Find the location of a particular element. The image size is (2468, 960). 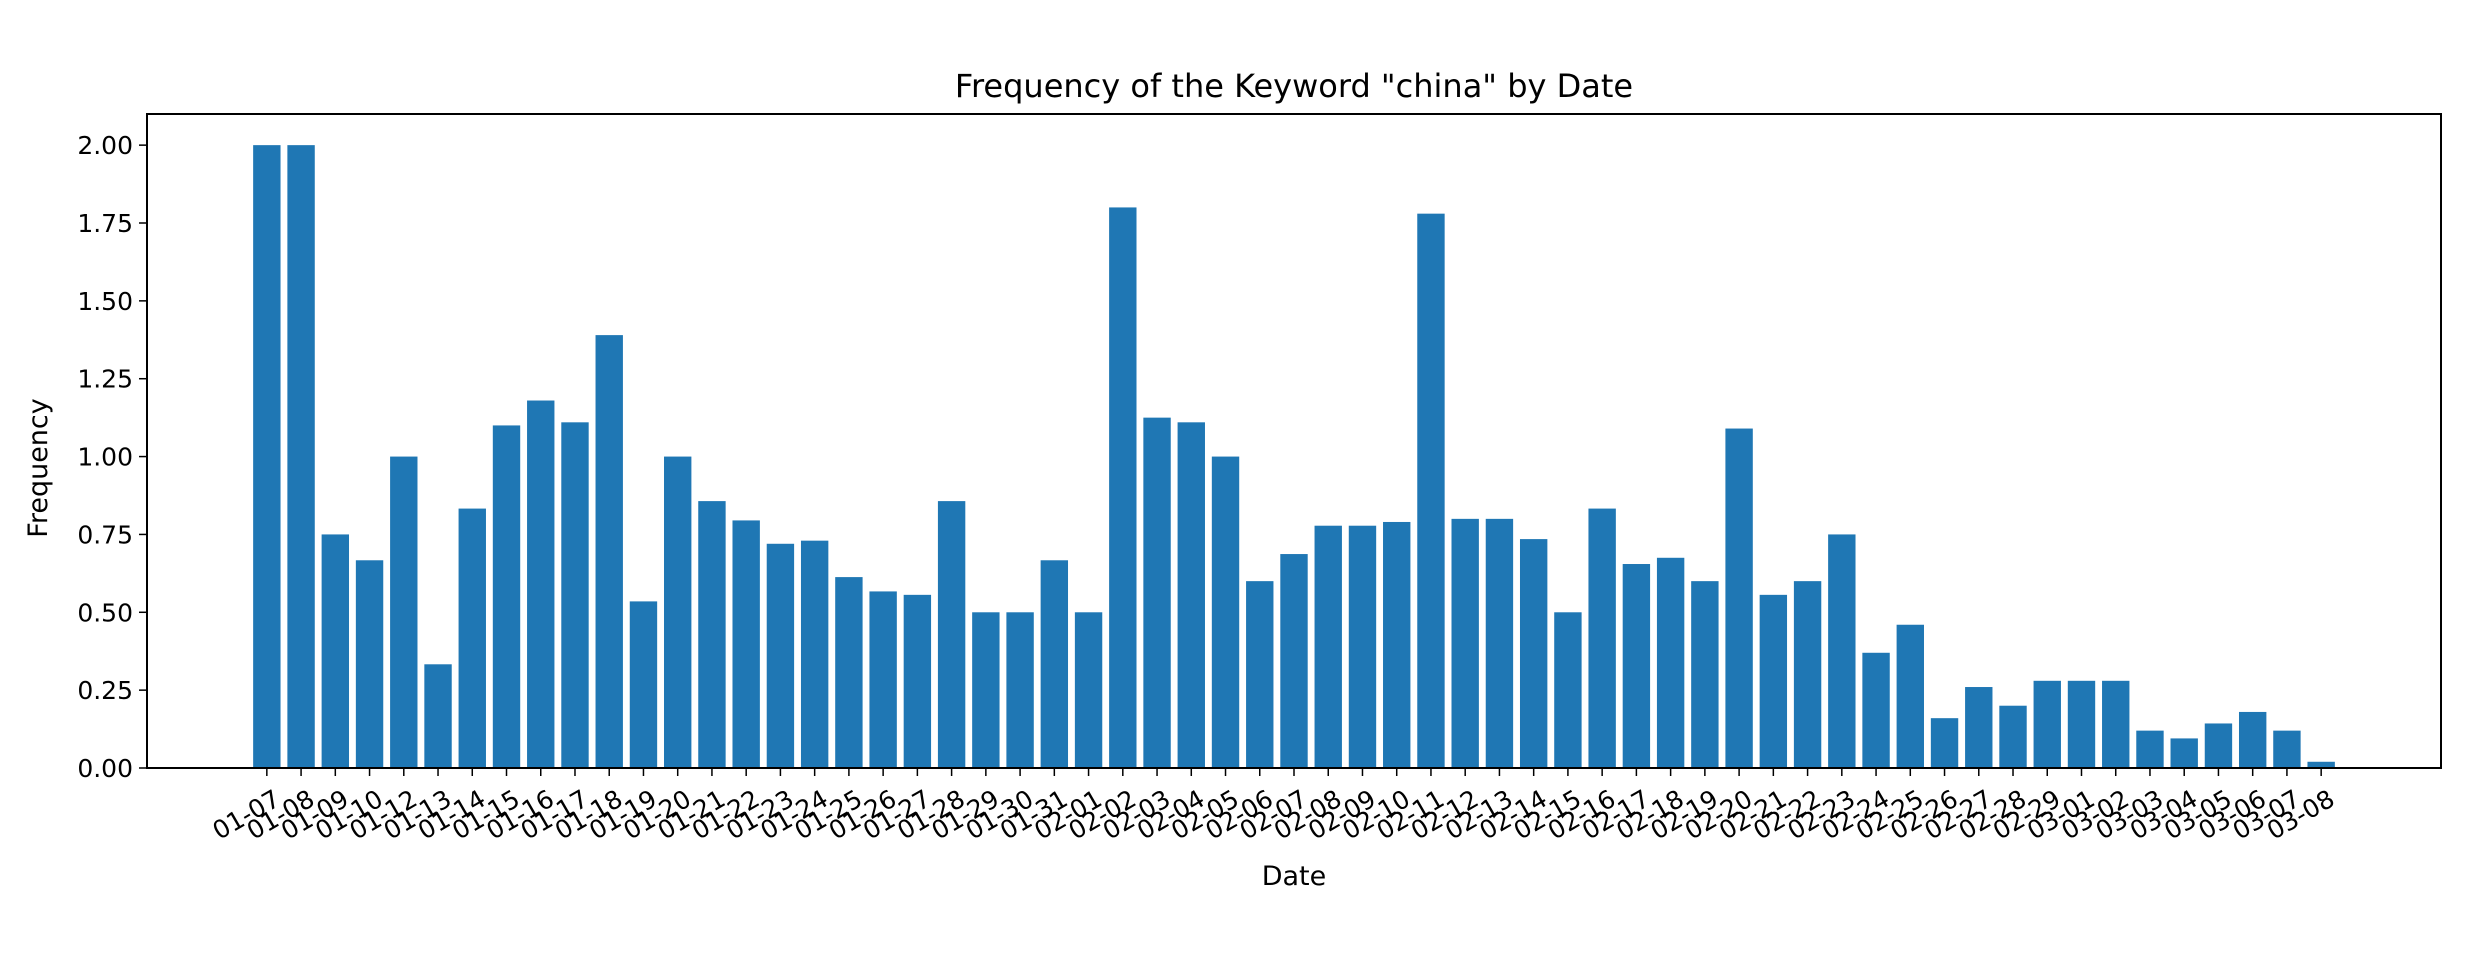

y-tick-label: 1.50 is located at coordinates (105, 301).